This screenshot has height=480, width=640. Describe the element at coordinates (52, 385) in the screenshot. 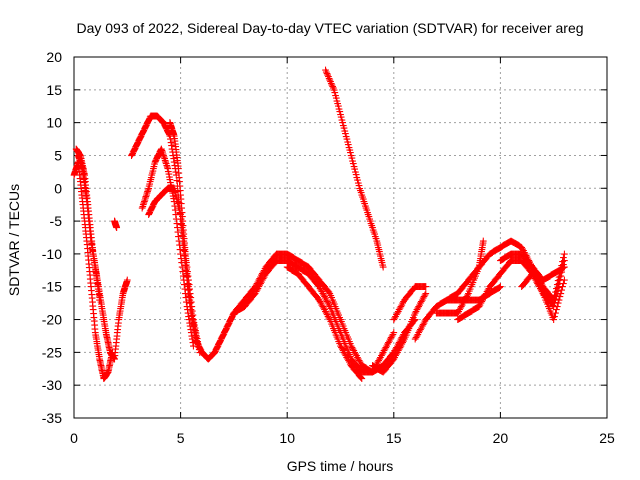

I see `y-tick-label: -30` at that location.